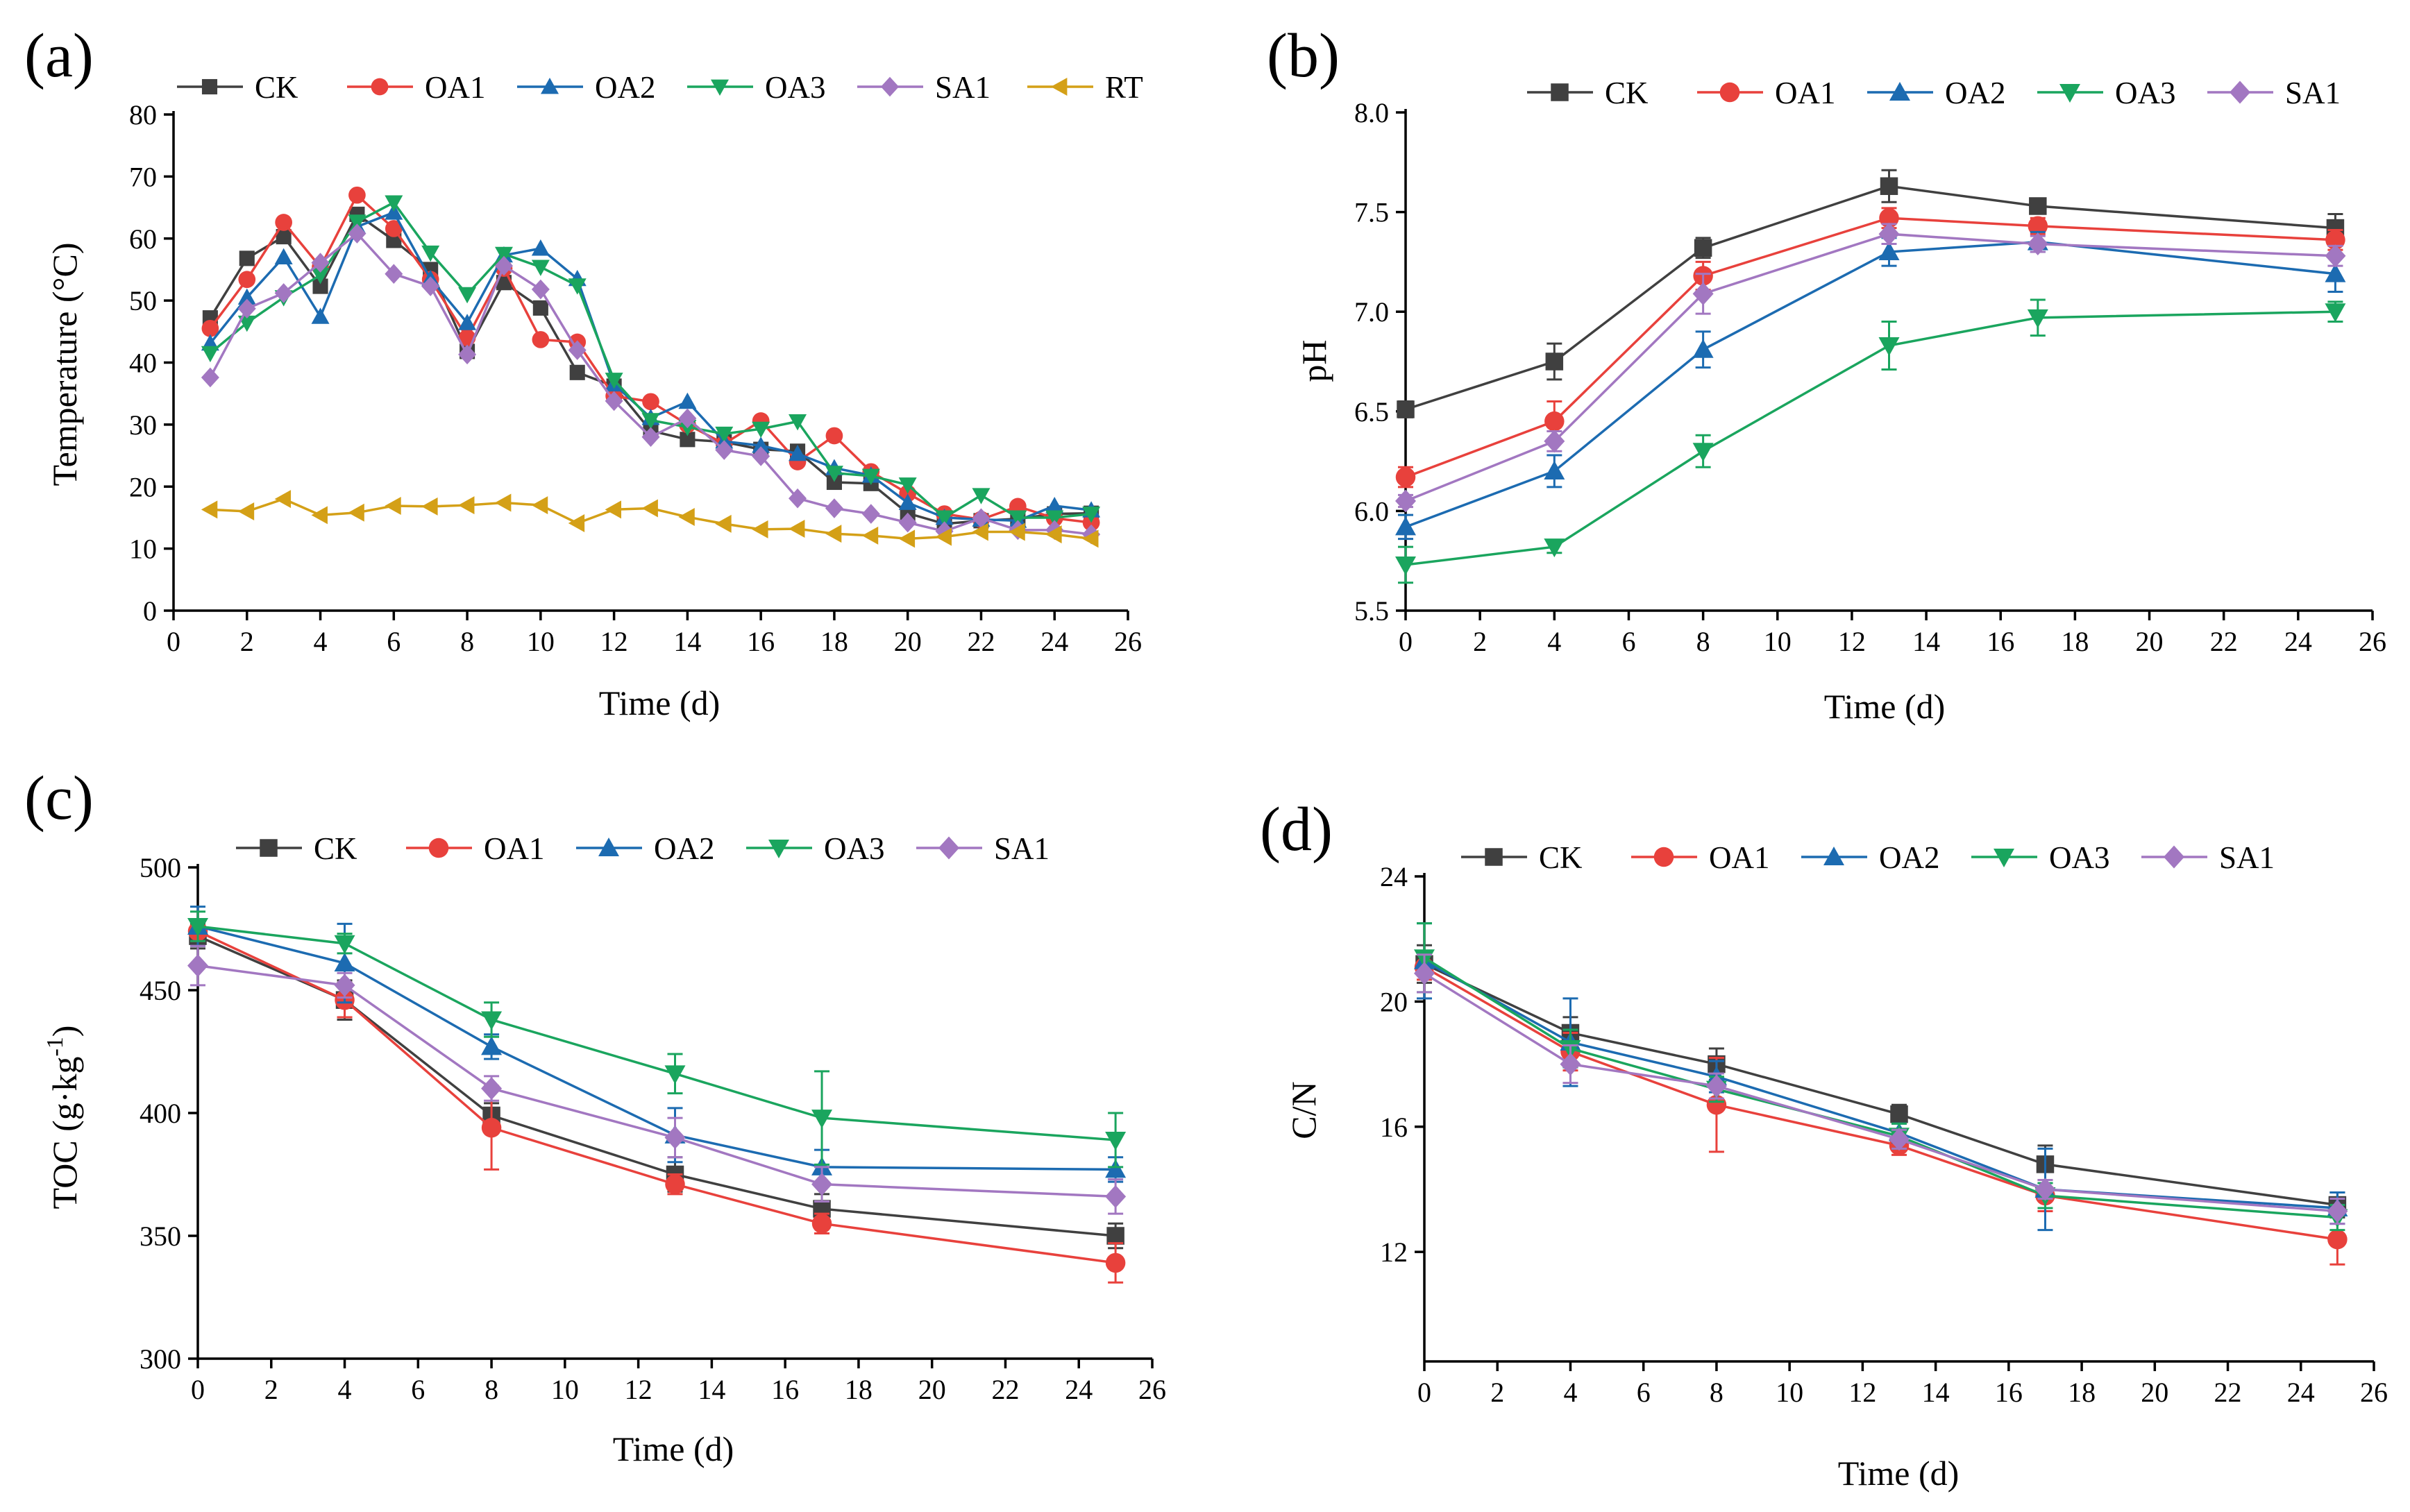  I want to click on legend-entry-oa2: OA2, so click(586, 87).